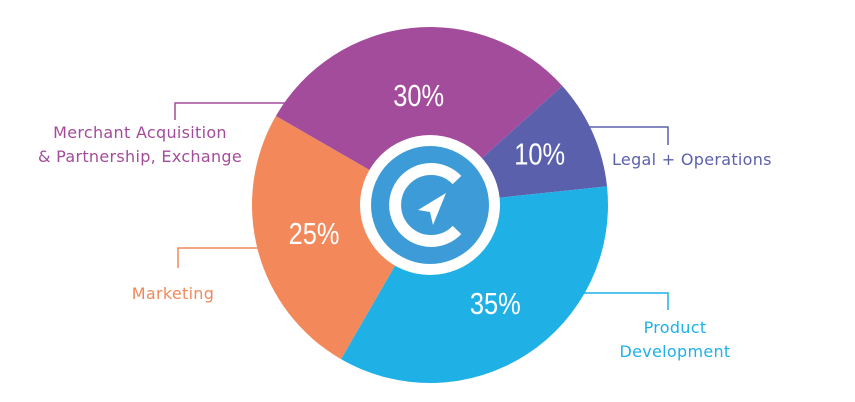 The height and width of the screenshot is (402, 855). I want to click on percent-label: 10%, so click(539, 154).